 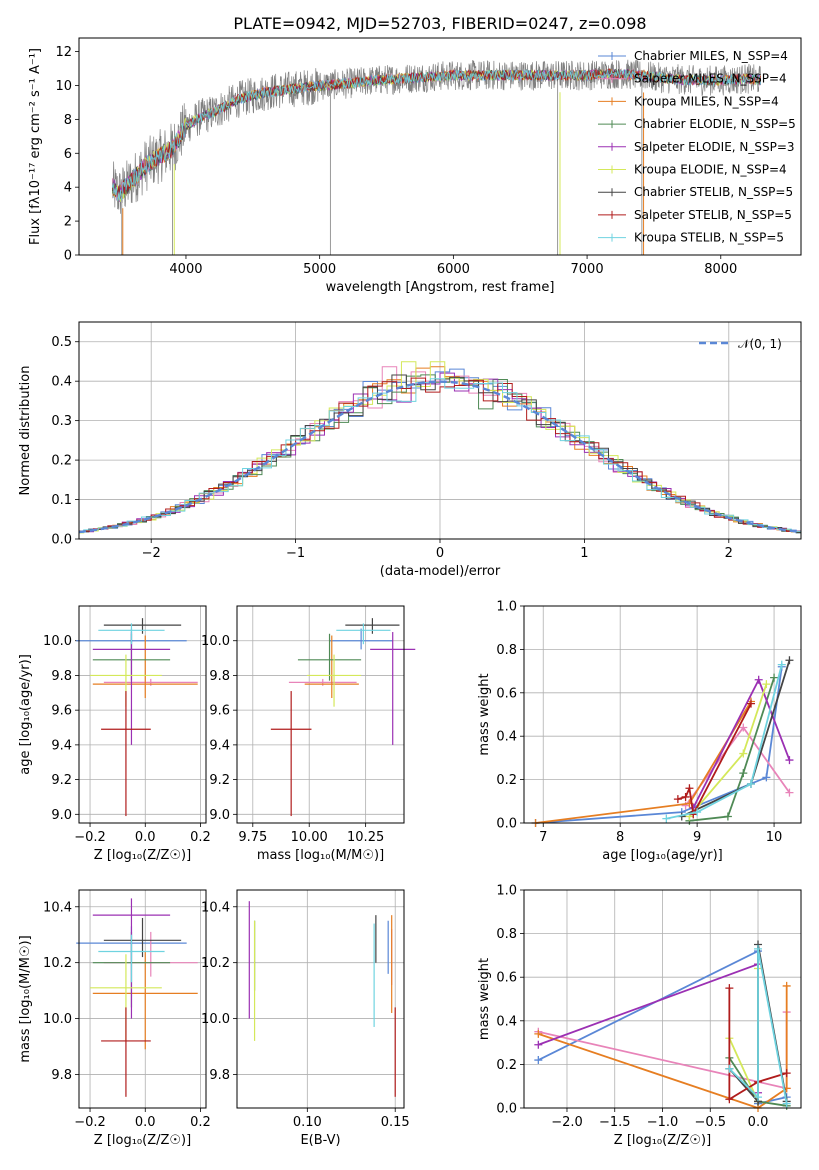 I want to click on weight-vs-Z-ytick-label: 1.0, so click(x=506, y=891).